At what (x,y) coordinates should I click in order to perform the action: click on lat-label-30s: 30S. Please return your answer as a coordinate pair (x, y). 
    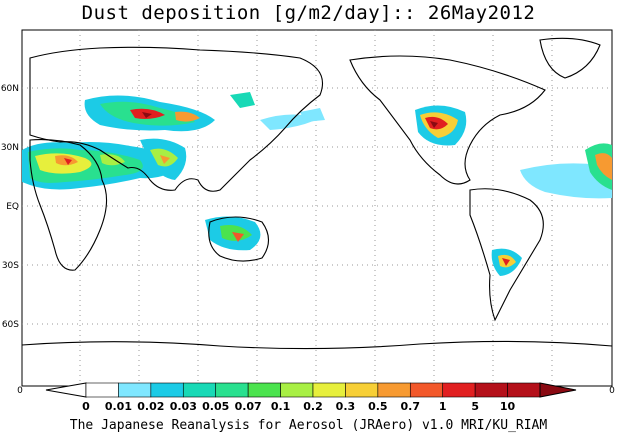
    Looking at the image, I should click on (10, 266).